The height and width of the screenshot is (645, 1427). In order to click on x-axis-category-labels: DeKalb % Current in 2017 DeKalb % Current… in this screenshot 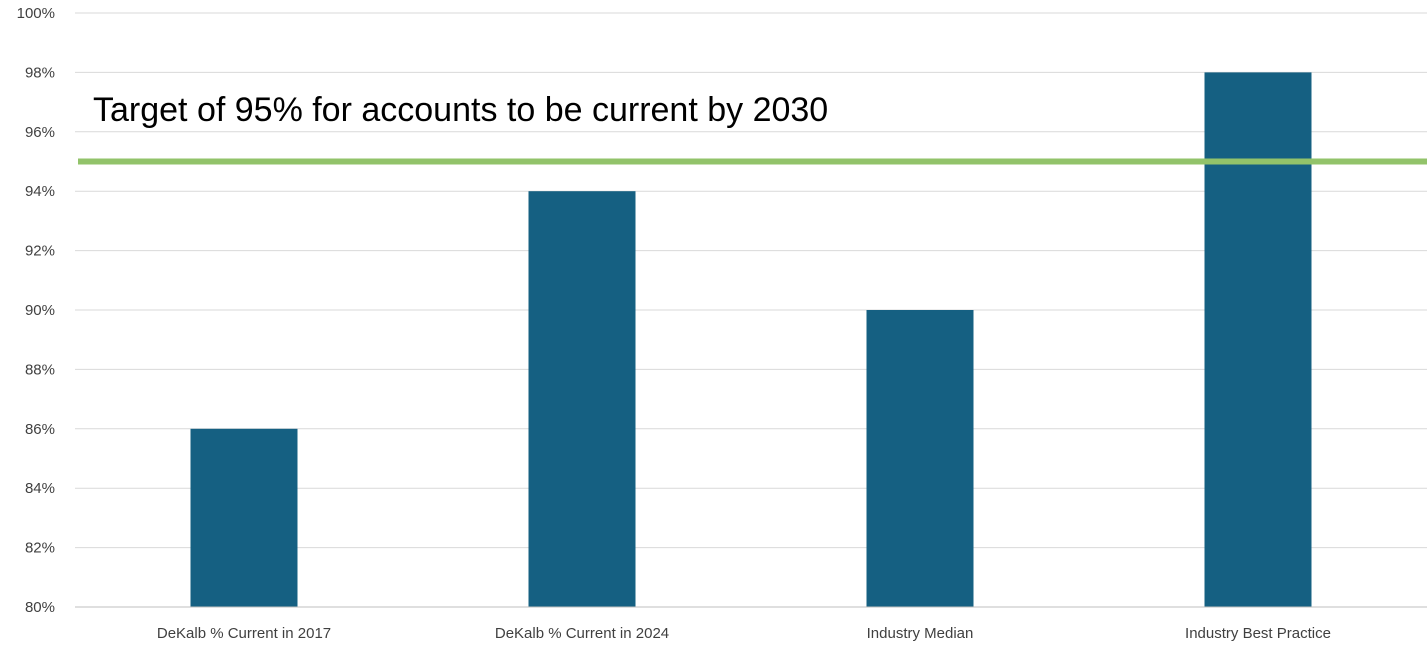, I will do `click(744, 633)`.